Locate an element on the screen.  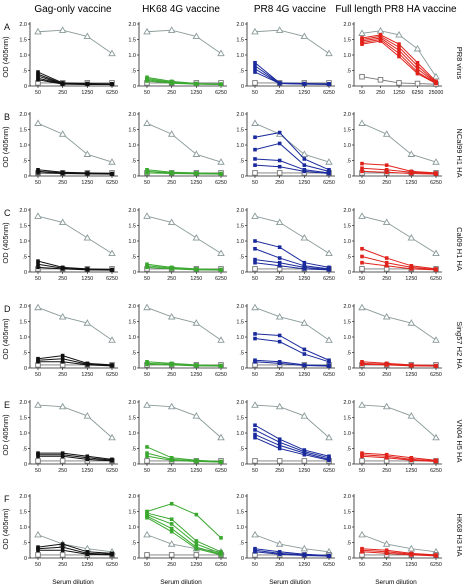
panel-A-4: 0 .5 1.0 1.5 2.0 50 250 1250 6250 25000 is located at coordinates (393, 59).